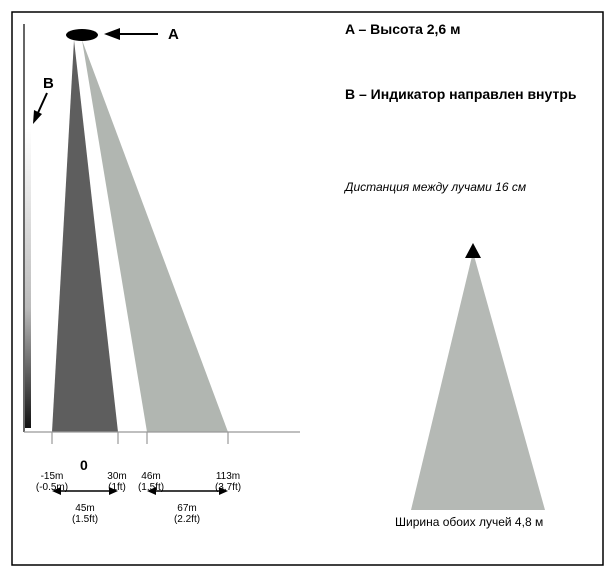 The height and width of the screenshot is (576, 615). What do you see at coordinates (37, 117) in the screenshot?
I see `b-pointer-head` at bounding box center [37, 117].